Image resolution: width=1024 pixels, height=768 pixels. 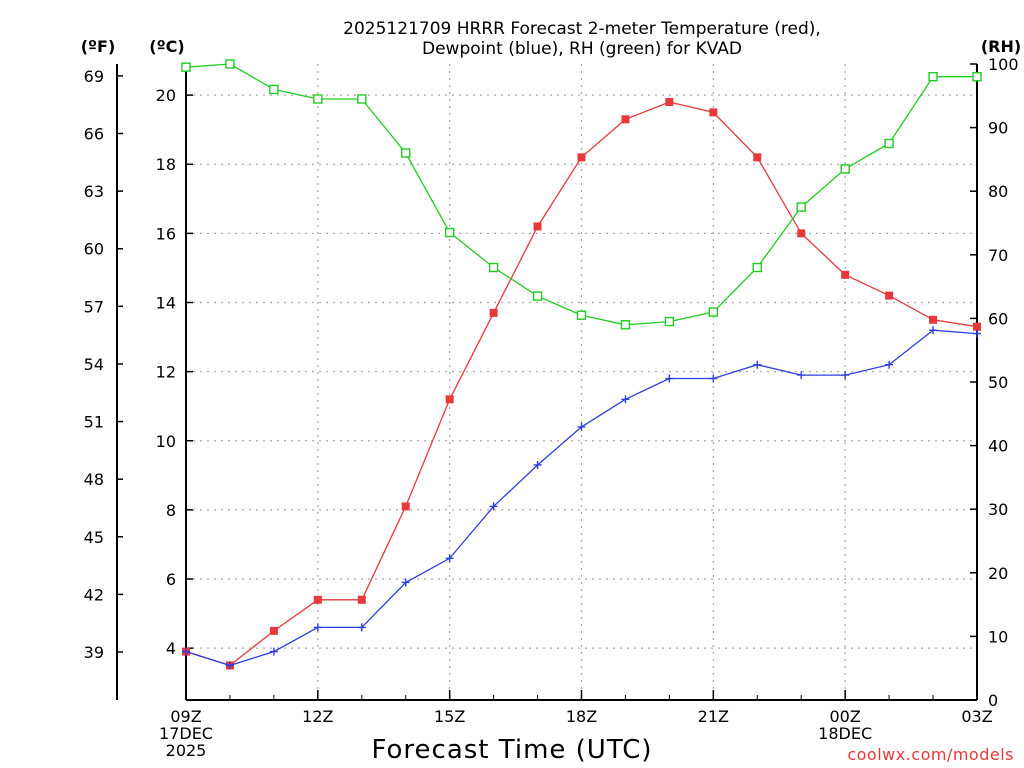 I want to click on rh-tick-label: 50, so click(x=998, y=382).